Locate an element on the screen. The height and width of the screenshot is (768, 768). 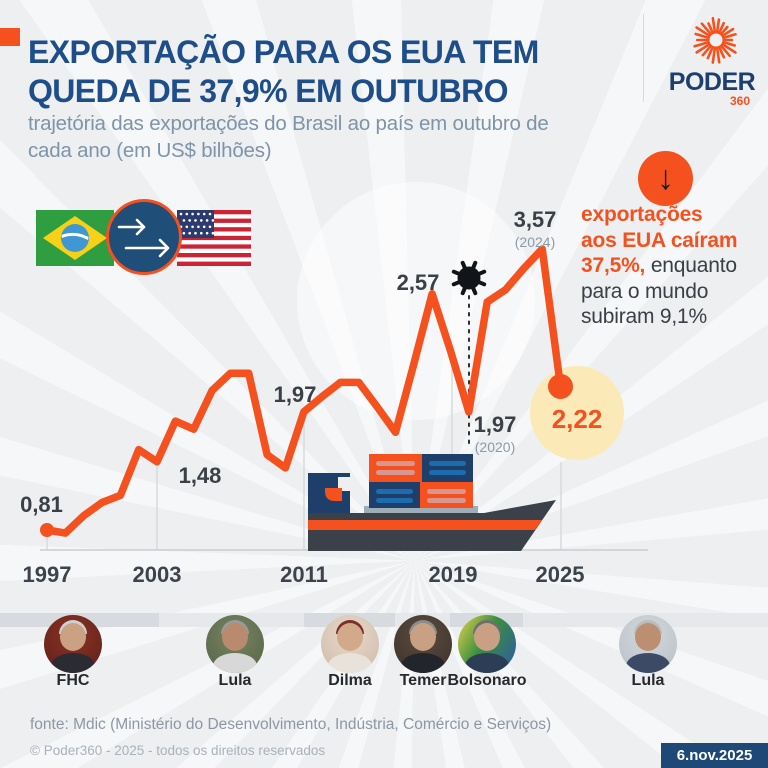
president-name: Dilma is located at coordinates (350, 680).